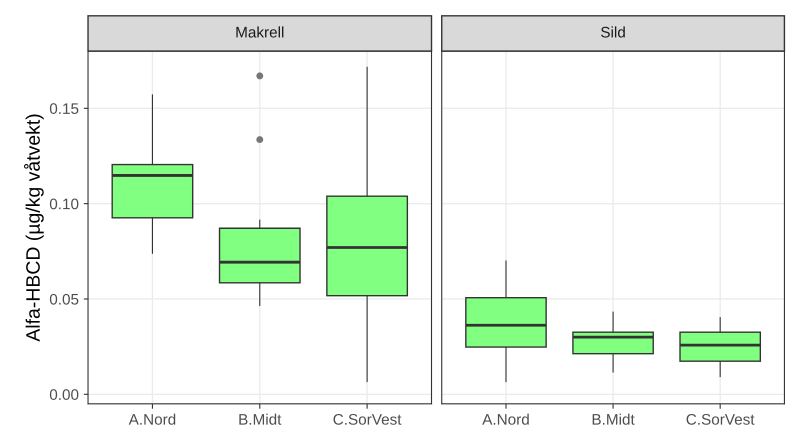 Image resolution: width=786 pixels, height=426 pixels. What do you see at coordinates (64, 204) in the screenshot?
I see `y-tick-label: 0.10` at bounding box center [64, 204].